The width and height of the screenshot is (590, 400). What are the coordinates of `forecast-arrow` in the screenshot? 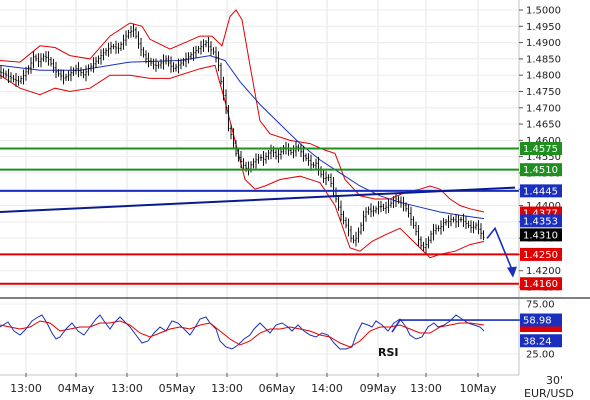 It's located at (501, 252).